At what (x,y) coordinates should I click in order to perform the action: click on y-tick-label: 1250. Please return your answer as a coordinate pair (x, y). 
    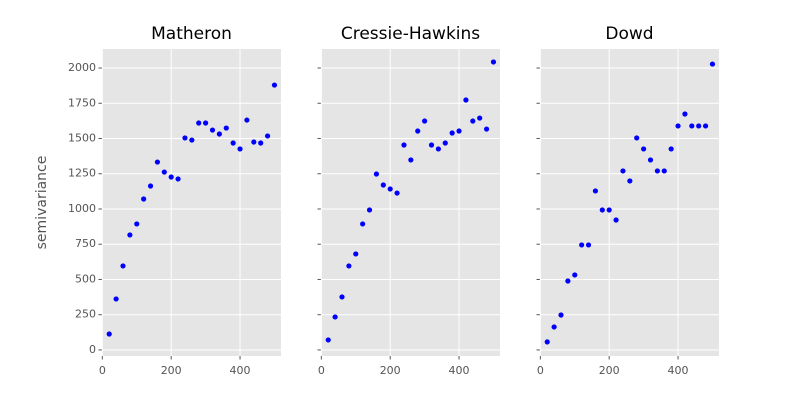
    Looking at the image, I should click on (82, 173).